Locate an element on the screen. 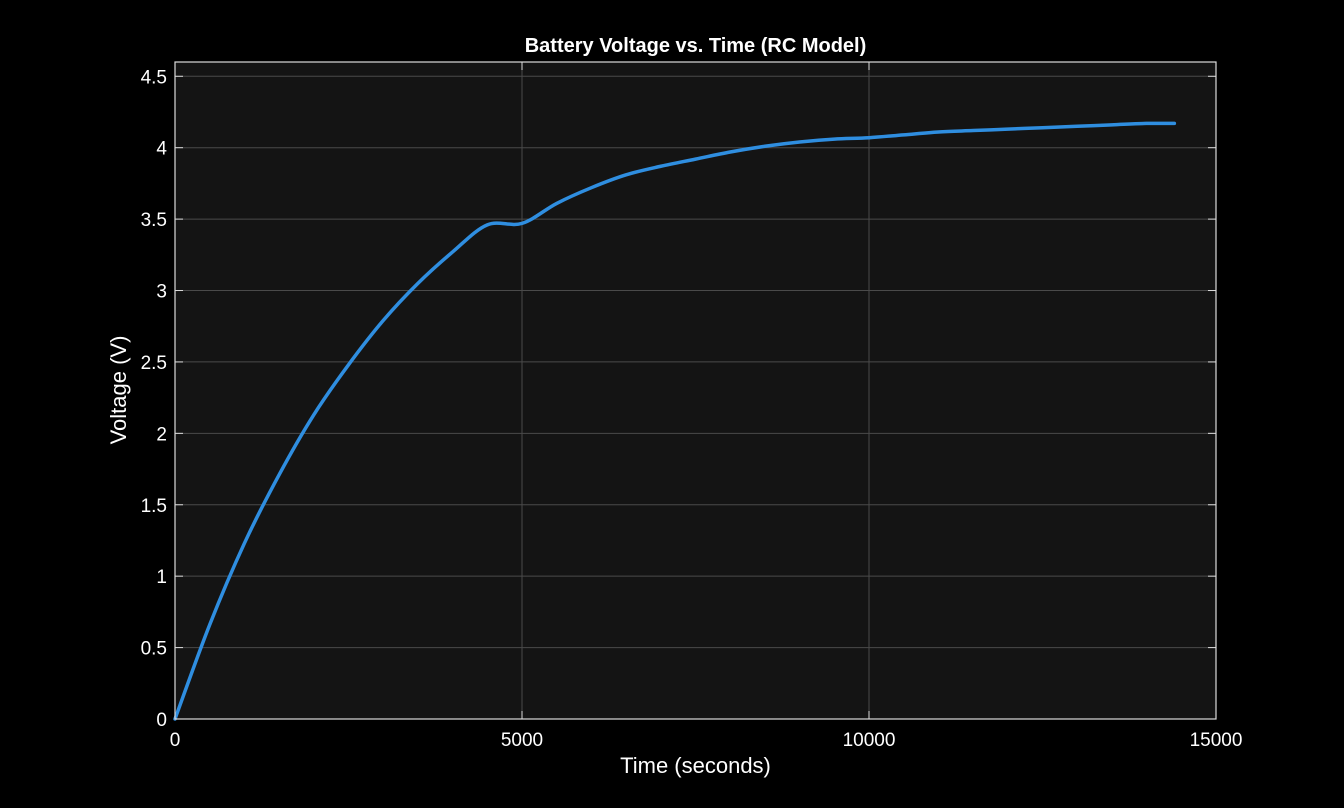 This screenshot has height=808, width=1344. y-tick-label: 4 is located at coordinates (161, 149).